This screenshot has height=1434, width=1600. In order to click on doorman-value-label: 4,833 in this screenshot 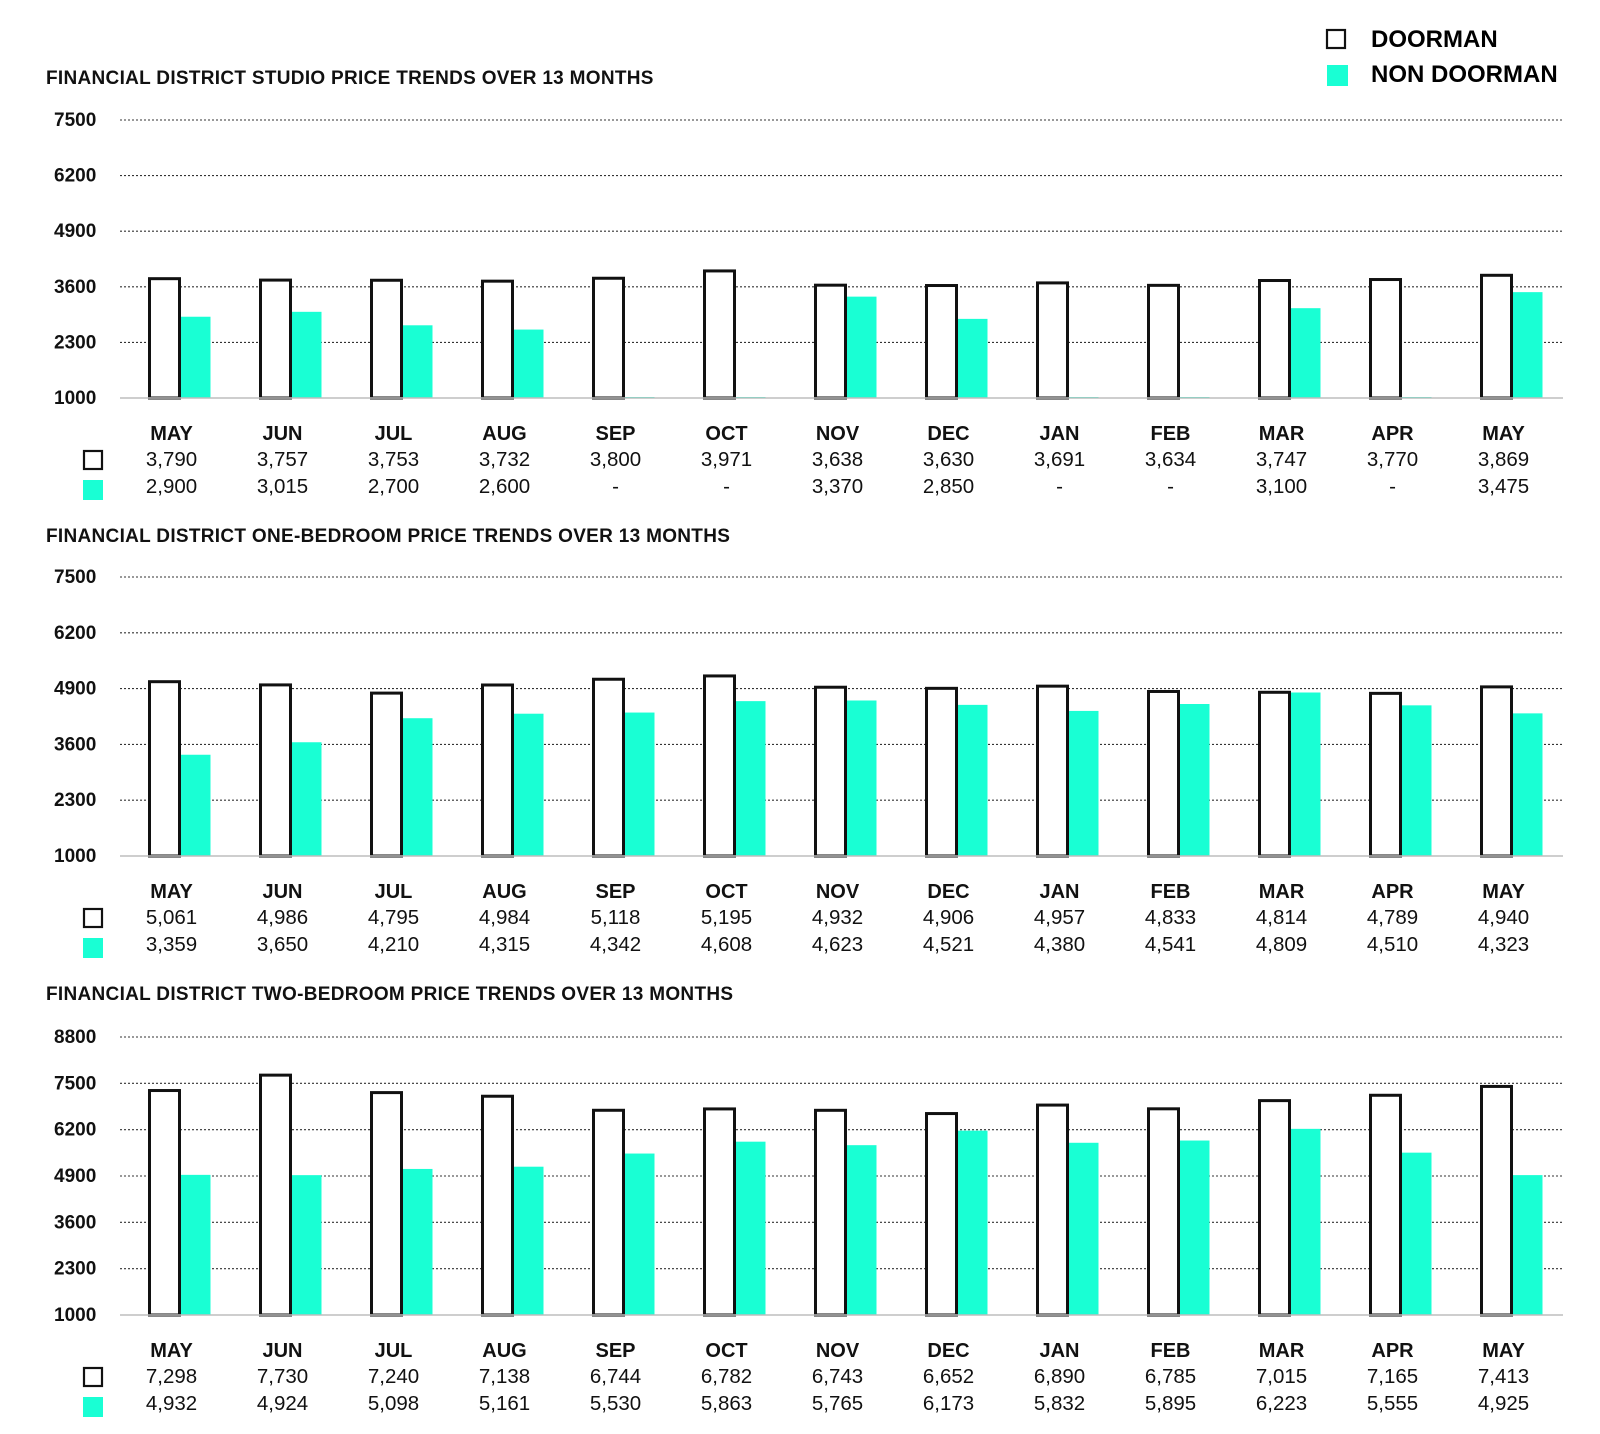, I will do `click(1170, 917)`.